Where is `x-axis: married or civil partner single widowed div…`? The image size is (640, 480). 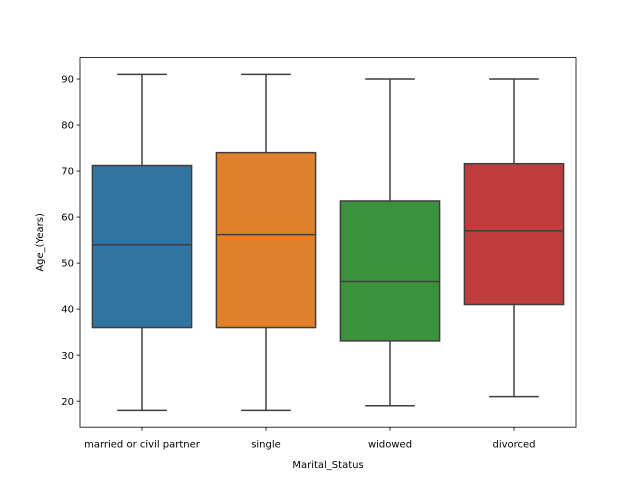
x-axis: married or civil partner single widowed div… is located at coordinates (310, 439).